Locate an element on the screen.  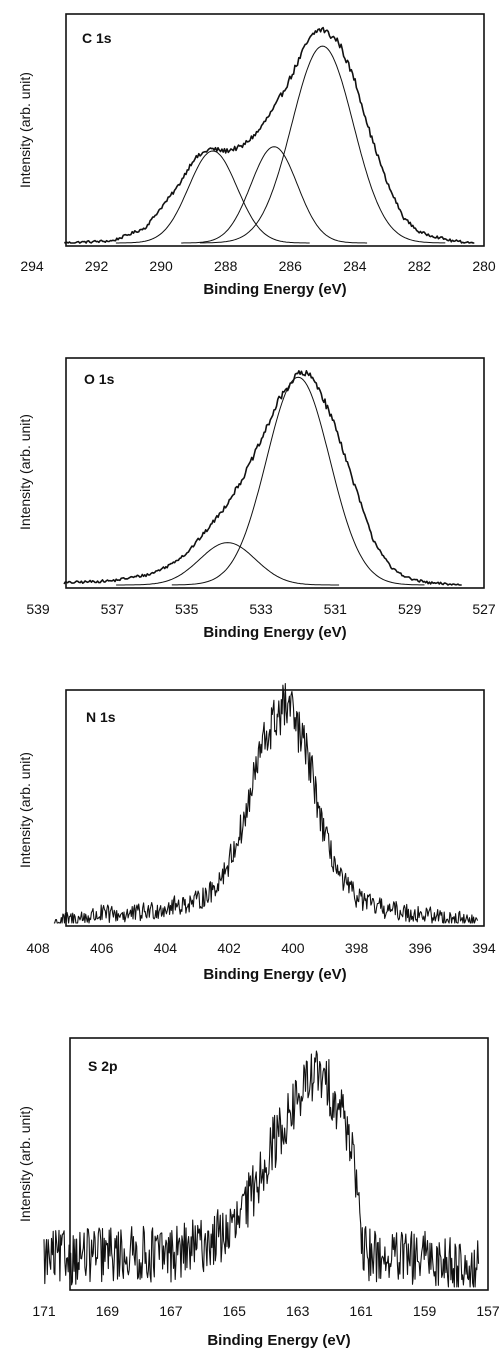
x-tick-label: 402 is located at coordinates (229, 948).